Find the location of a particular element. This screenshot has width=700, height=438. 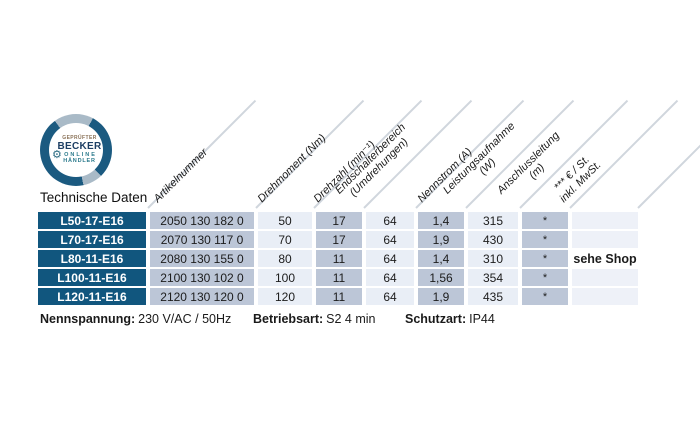

badge-inner: ⚙ GEPRÜFTER BECKER ONLINE HÄNDLER is located at coordinates (76, 150).